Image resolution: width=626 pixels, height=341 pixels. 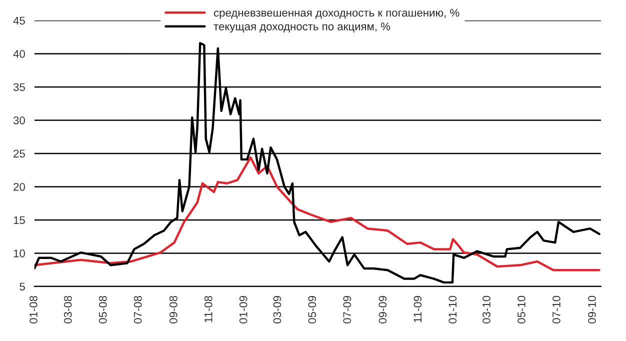 What do you see at coordinates (452, 310) in the screenshot?
I see `x-tick-label: 01-10` at bounding box center [452, 310].